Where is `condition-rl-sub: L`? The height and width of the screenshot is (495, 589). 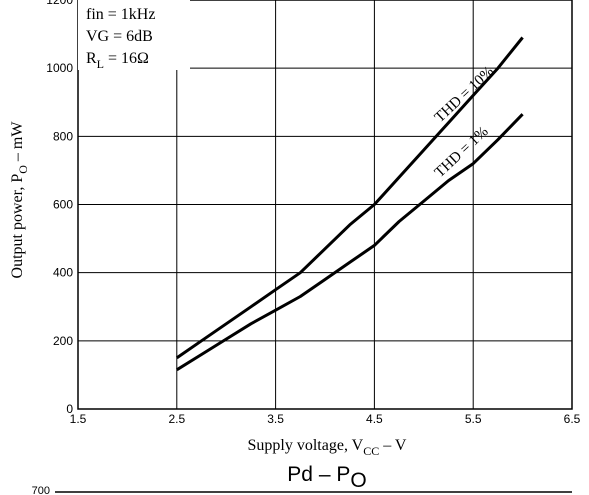
condition-rl-sub: L is located at coordinates (100, 64).